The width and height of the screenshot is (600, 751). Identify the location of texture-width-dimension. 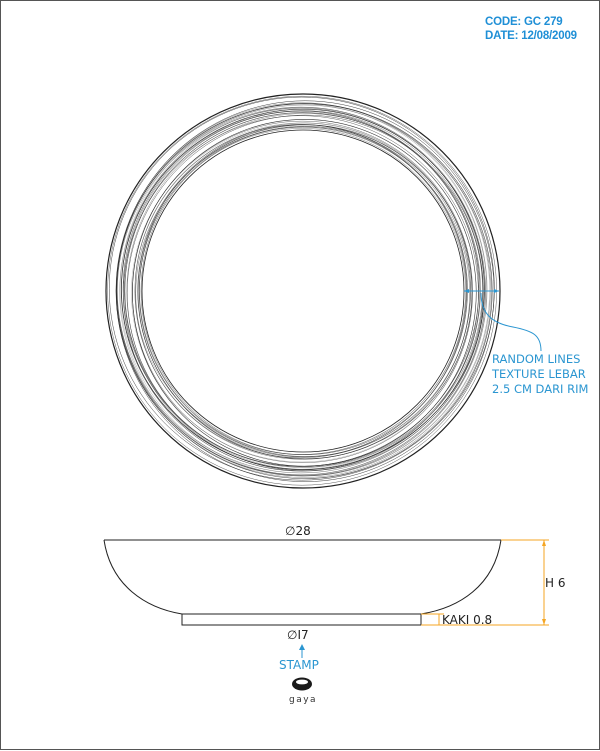
(503, 320).